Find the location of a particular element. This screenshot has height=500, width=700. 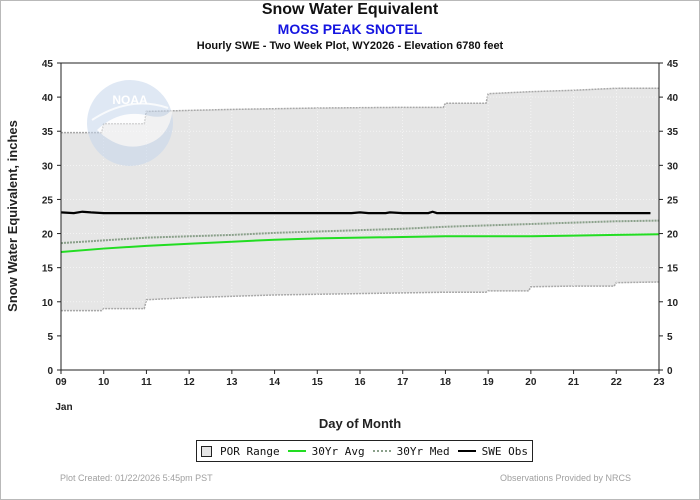

x-tick-label: 09 is located at coordinates (61, 382).